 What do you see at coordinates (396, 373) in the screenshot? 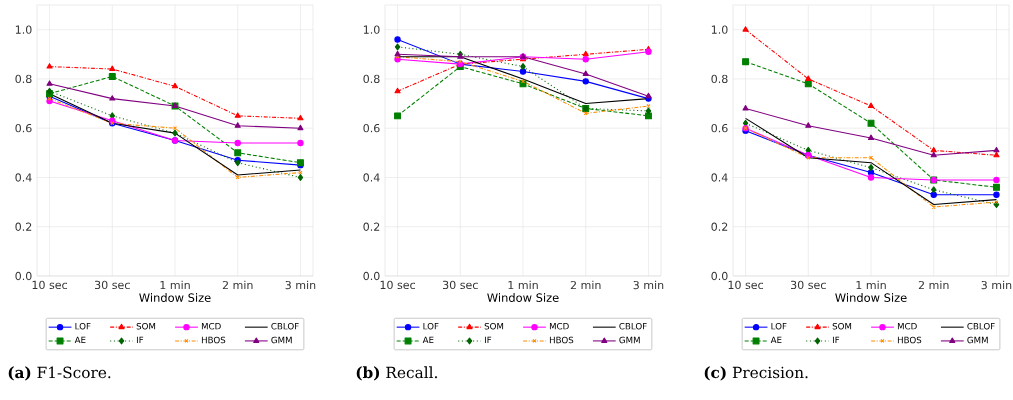
I see `text: (b) Recall.` at bounding box center [396, 373].